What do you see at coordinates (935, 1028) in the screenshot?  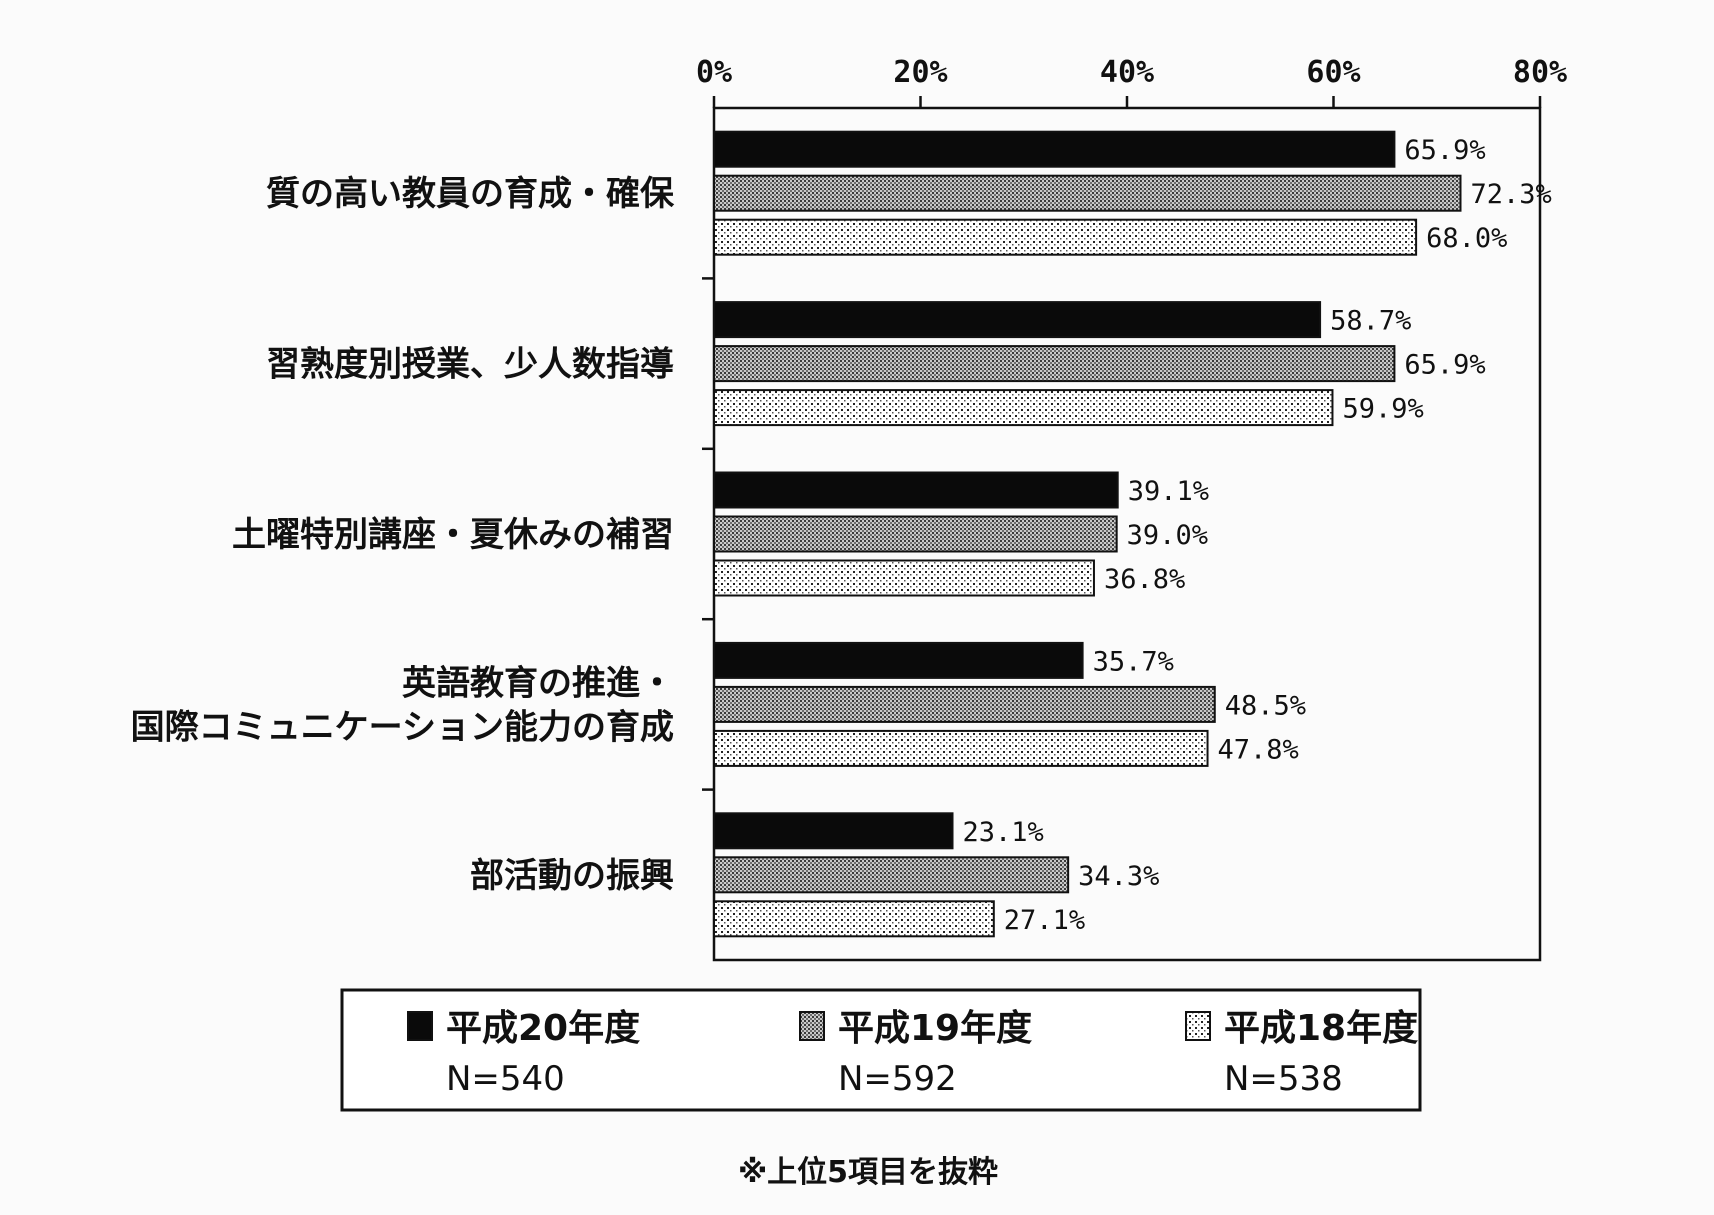 I see `legend-label: 平成19年度` at bounding box center [935, 1028].